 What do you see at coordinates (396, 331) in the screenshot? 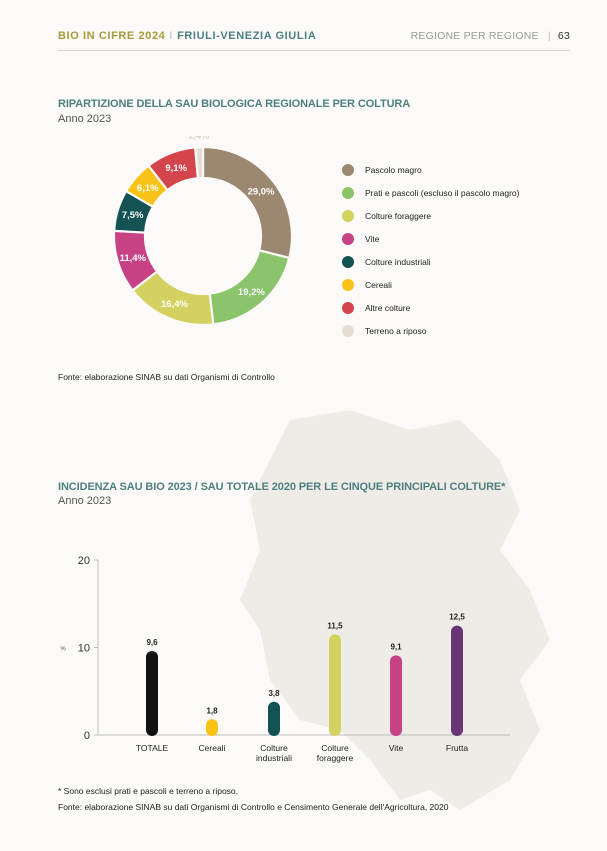
I see `legend-label: Terreno a riposo` at bounding box center [396, 331].